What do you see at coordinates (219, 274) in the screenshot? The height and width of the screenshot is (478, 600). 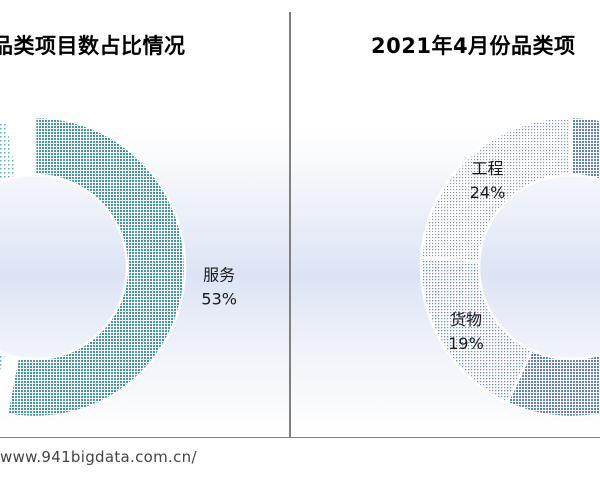 I see `slice-label: 服务` at bounding box center [219, 274].